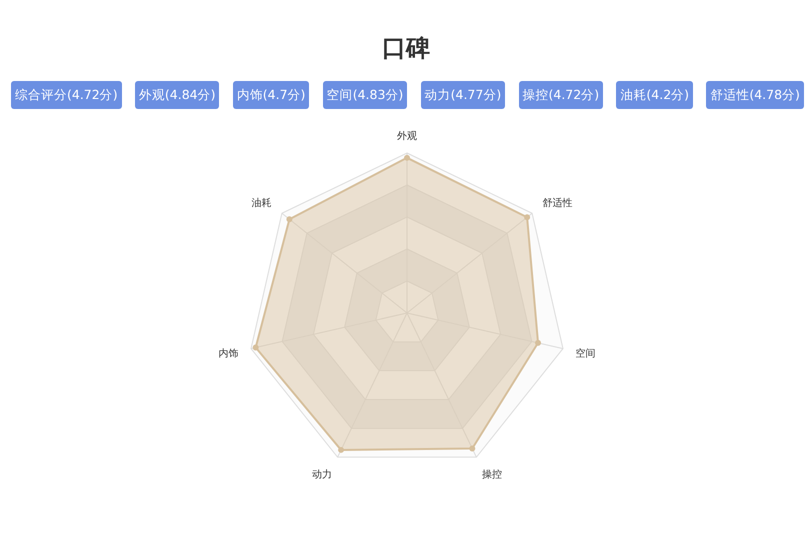 The height and width of the screenshot is (549, 812). What do you see at coordinates (365, 95) in the screenshot?
I see `text: 空间(4.83分)` at bounding box center [365, 95].